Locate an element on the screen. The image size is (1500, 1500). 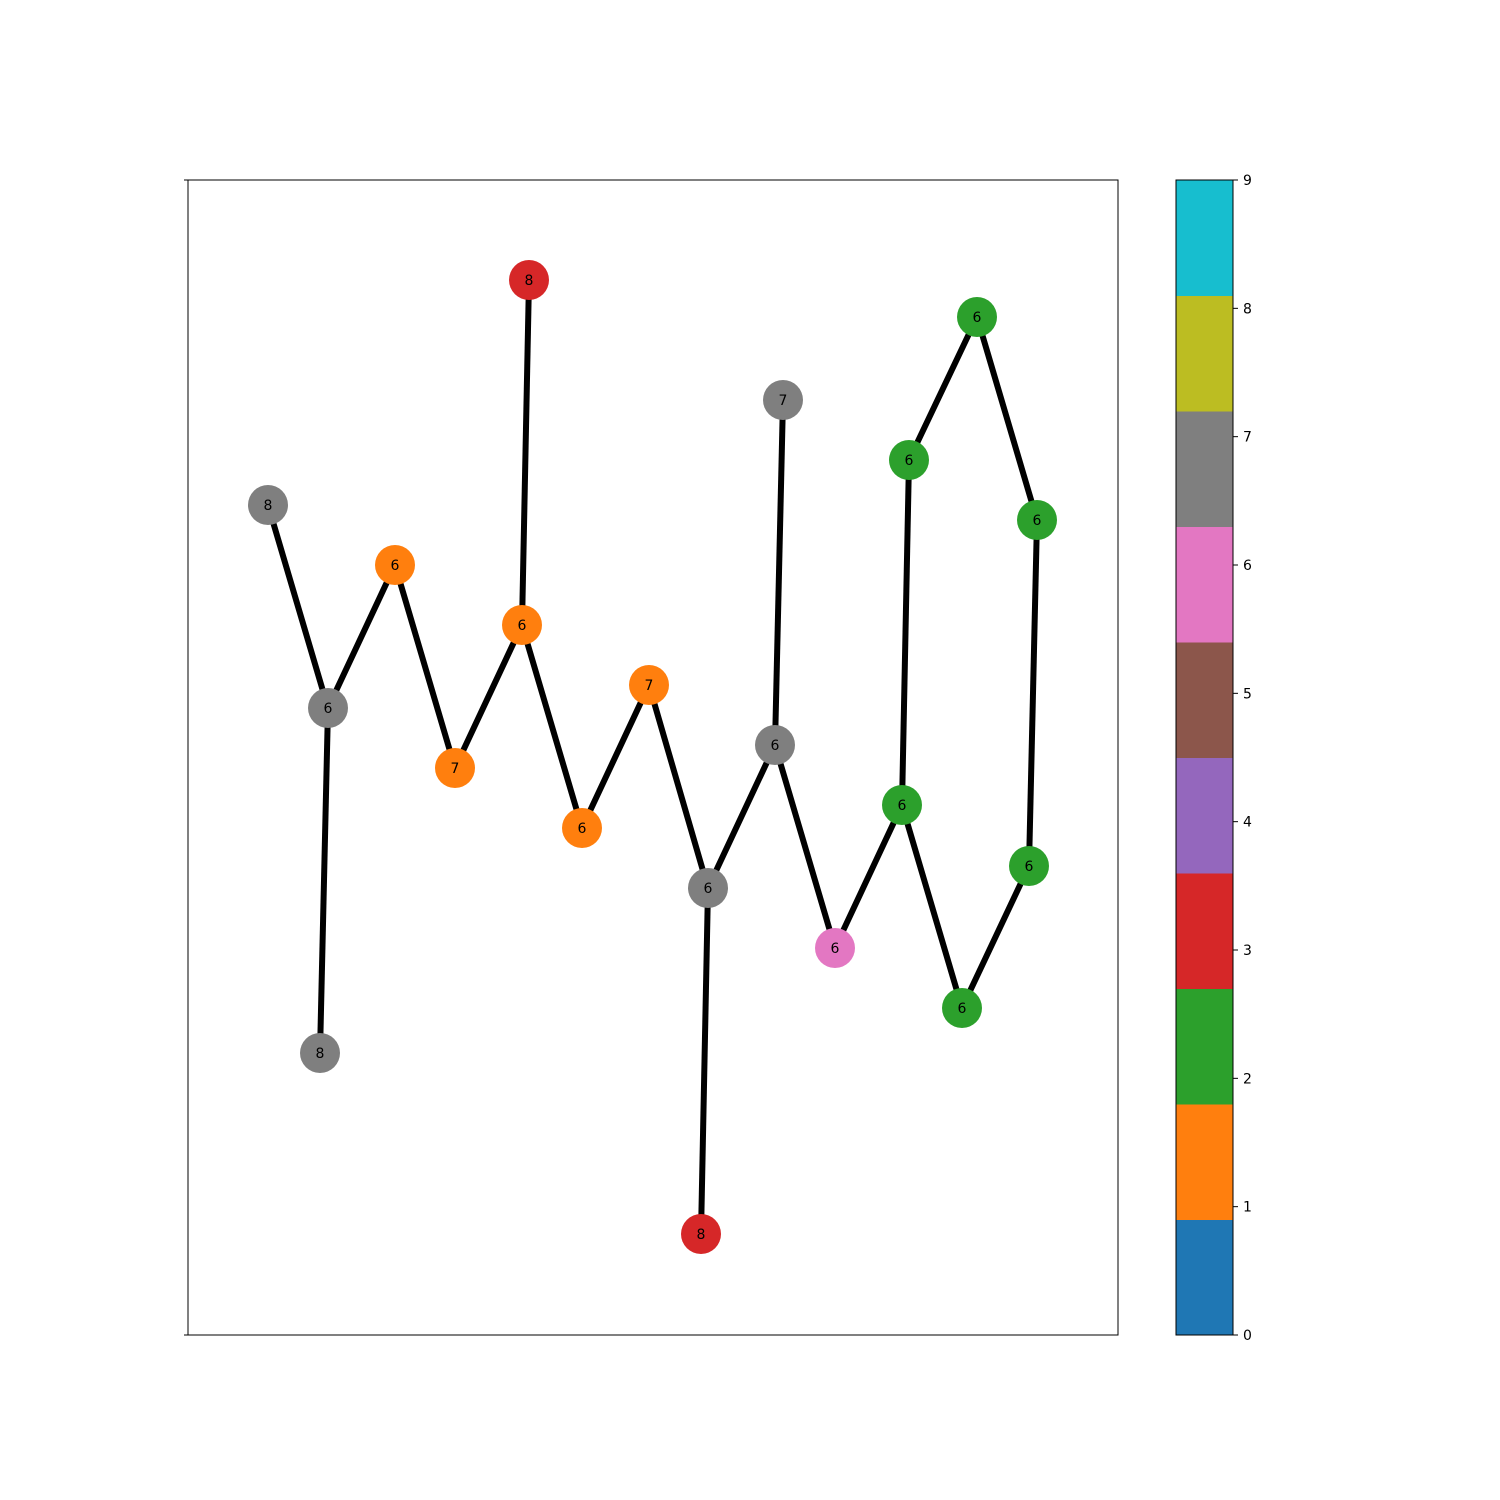
colorbar-tick-label: 5 is located at coordinates (1247, 694).